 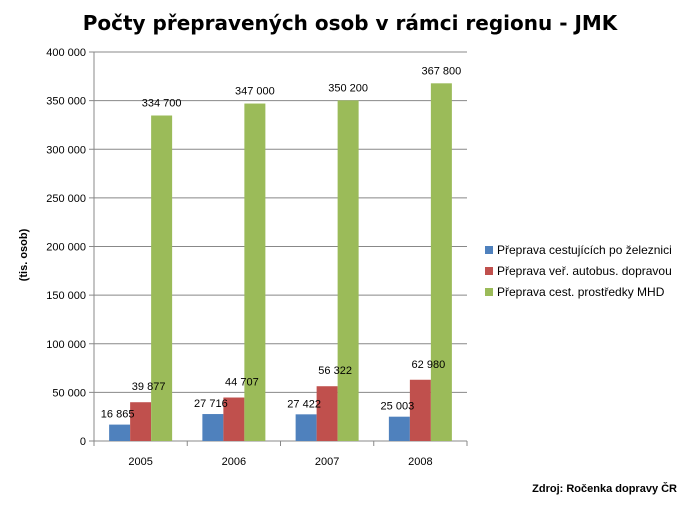 What do you see at coordinates (162, 104) in the screenshot?
I see `data-label: 334 700` at bounding box center [162, 104].